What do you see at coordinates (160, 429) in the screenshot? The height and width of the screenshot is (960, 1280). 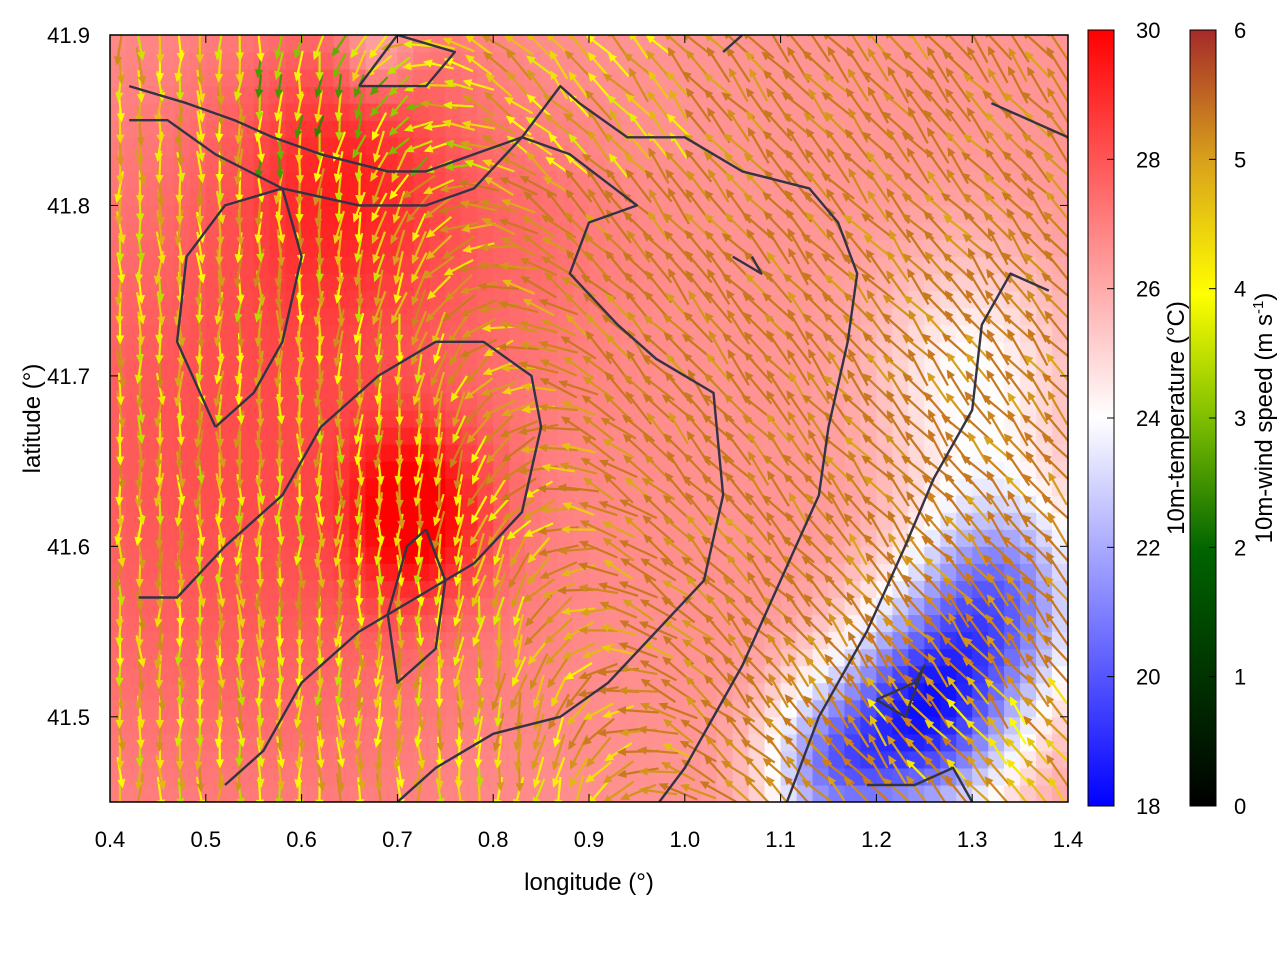 I see `wind-arrow` at bounding box center [160, 429].